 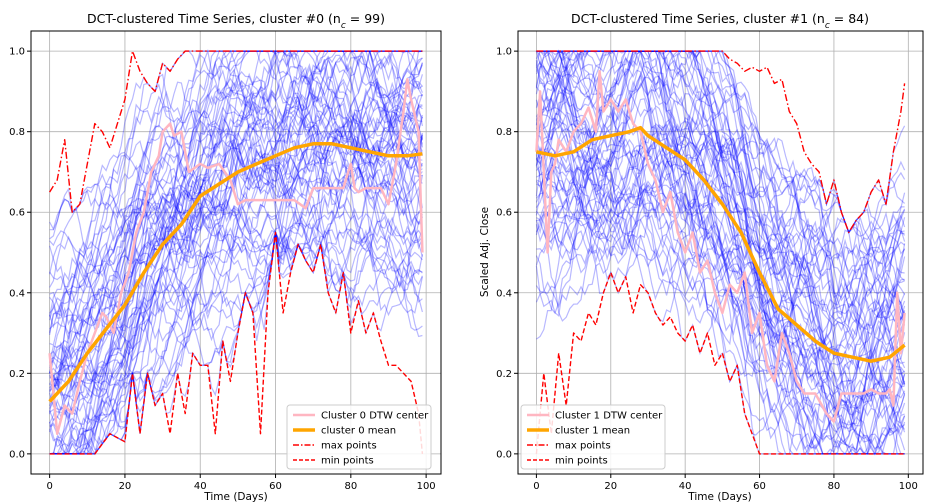 I want to click on legend-label: Cluster 1 DTW center, so click(x=609, y=416).